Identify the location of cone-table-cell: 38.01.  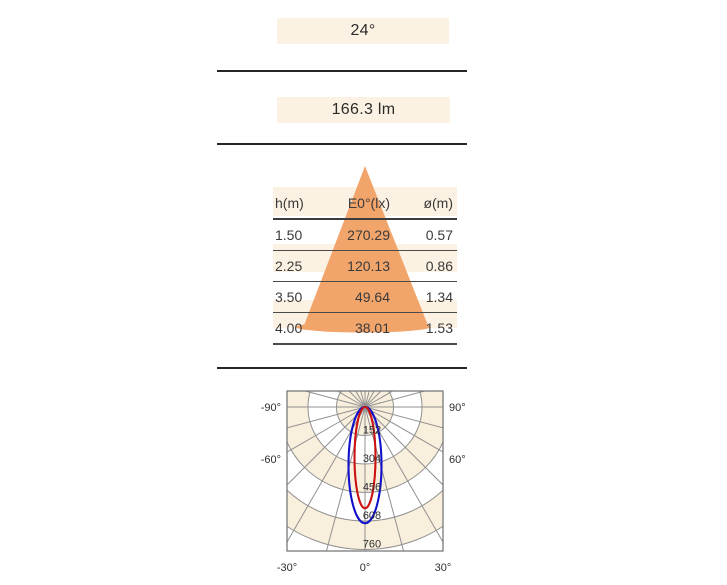
(361, 328).